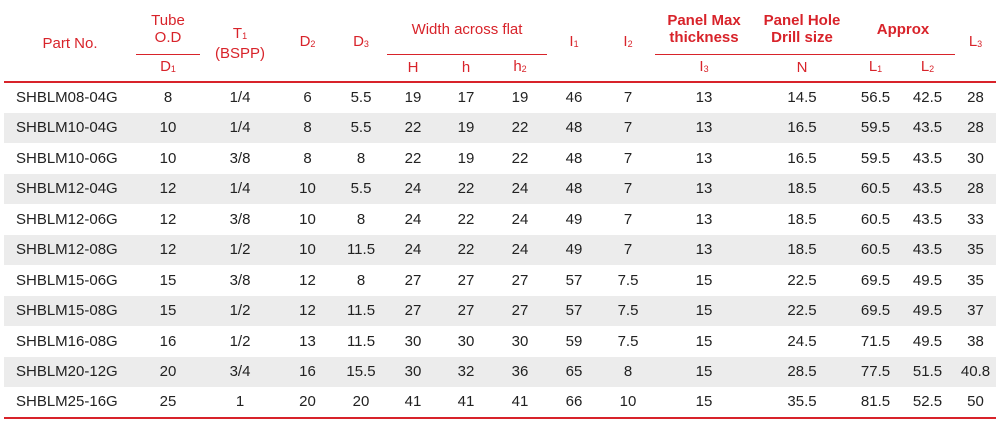  What do you see at coordinates (307, 43) in the screenshot?
I see `header-d2: D2` at bounding box center [307, 43].